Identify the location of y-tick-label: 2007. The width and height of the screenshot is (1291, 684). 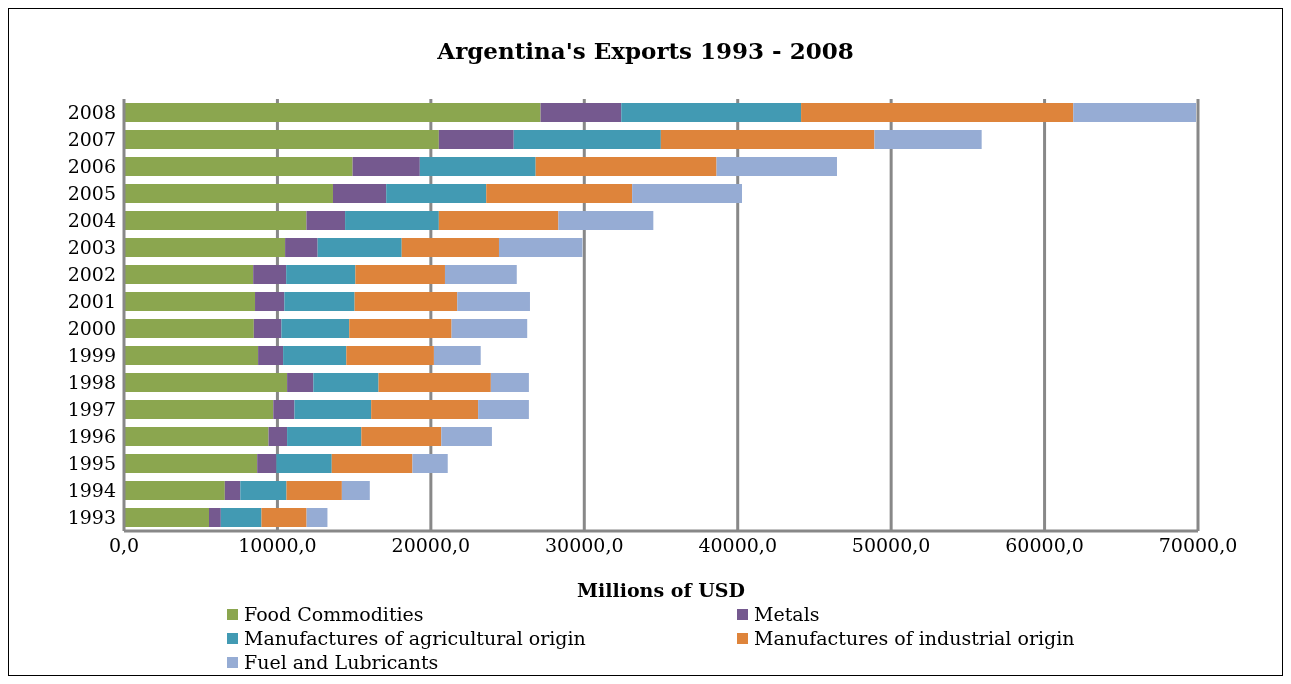
(91, 139).